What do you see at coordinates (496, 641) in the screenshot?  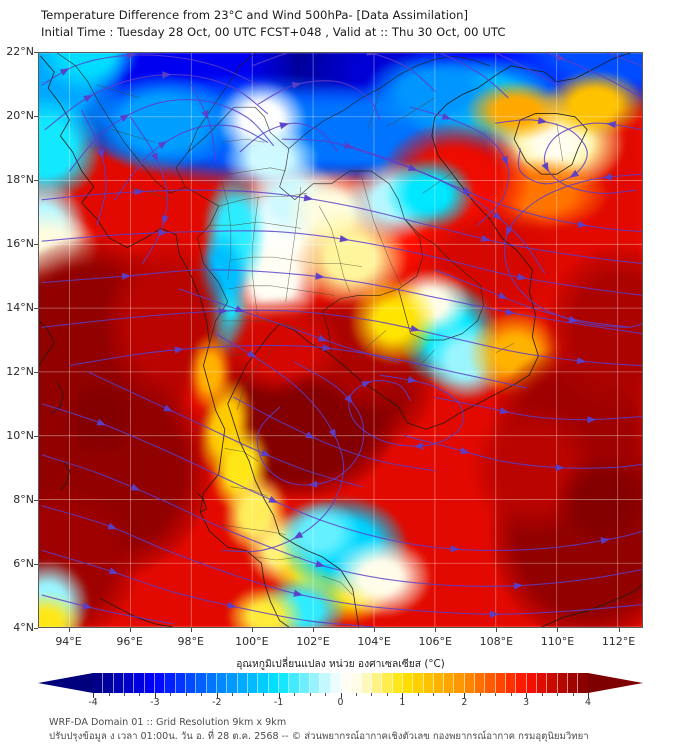 I see `longitude-tick-label: 108°E` at bounding box center [496, 641].